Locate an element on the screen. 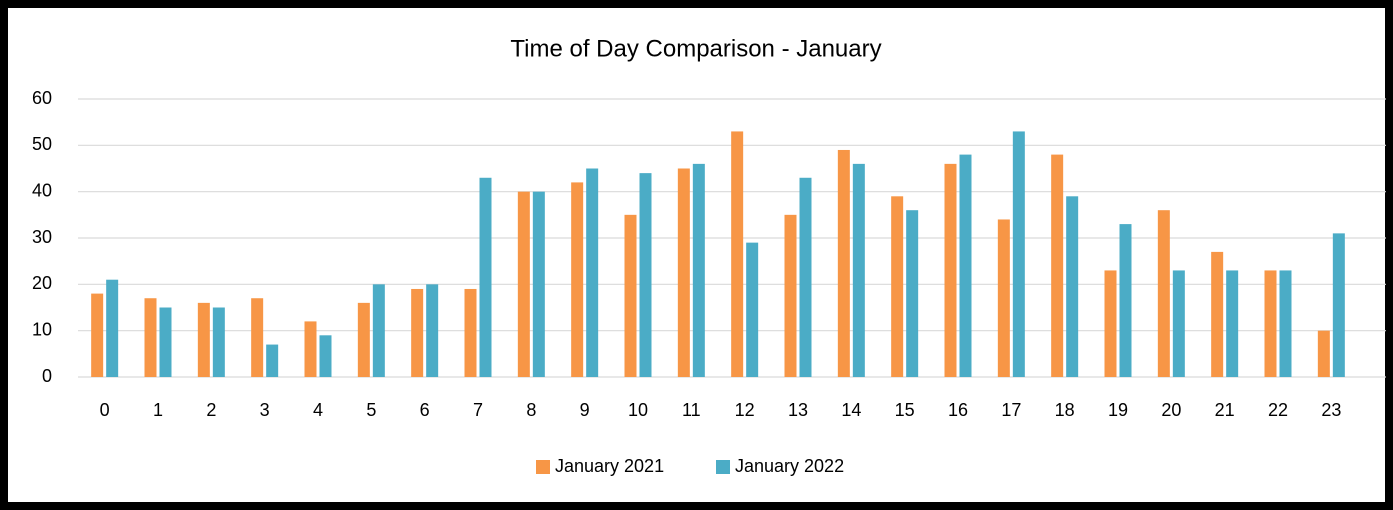 This screenshot has width=1393, height=510. x-tick-label: 8 is located at coordinates (531, 410).